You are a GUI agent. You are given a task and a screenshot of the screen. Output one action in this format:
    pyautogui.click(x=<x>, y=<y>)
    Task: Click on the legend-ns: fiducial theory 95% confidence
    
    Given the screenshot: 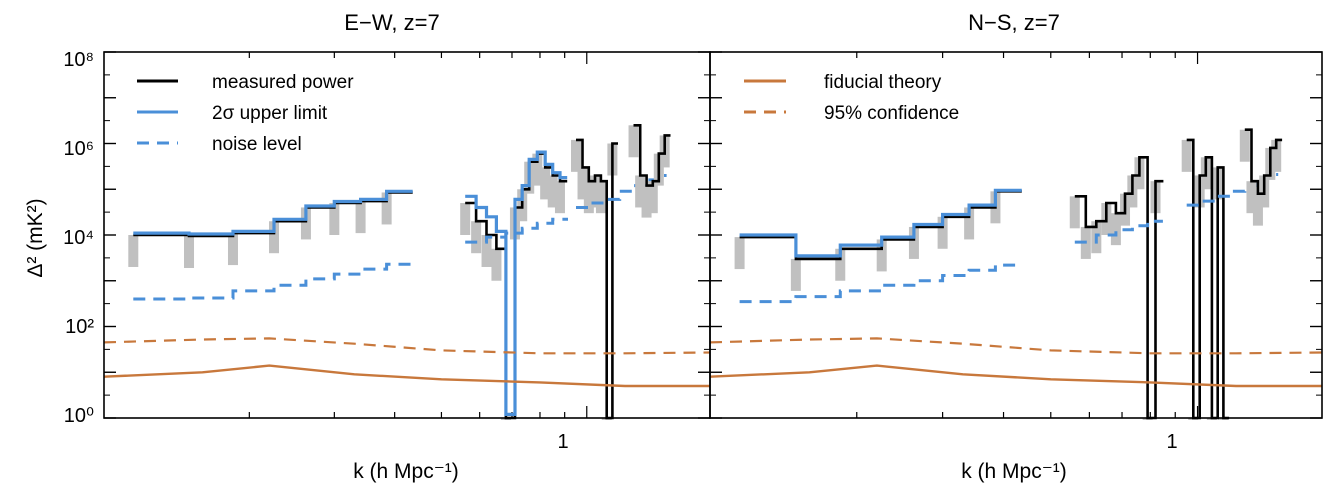 What is the action you would take?
    pyautogui.click(x=851, y=98)
    